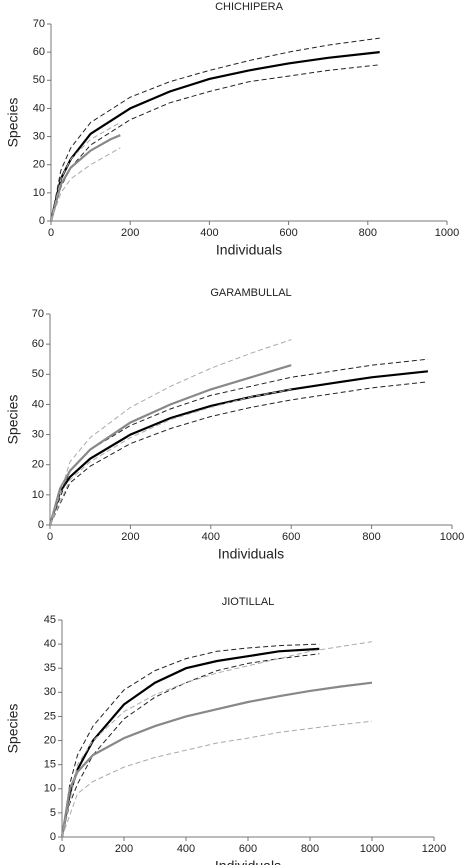 Image resolution: width=474 pixels, height=865 pixels. Describe the element at coordinates (249, 7) in the screenshot. I see `chart-title: CHICHIPERA` at that location.